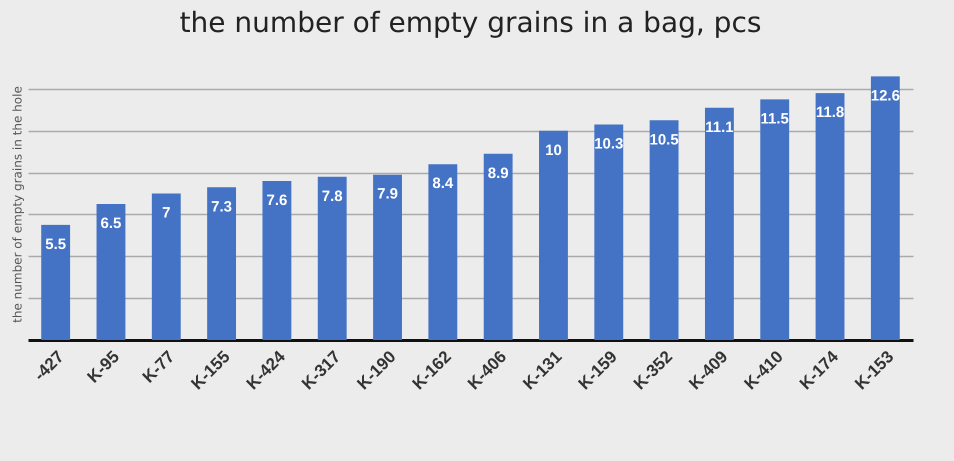 The height and width of the screenshot is (461, 954). What do you see at coordinates (609, 143) in the screenshot?
I see `data-label: 10.3` at bounding box center [609, 143].